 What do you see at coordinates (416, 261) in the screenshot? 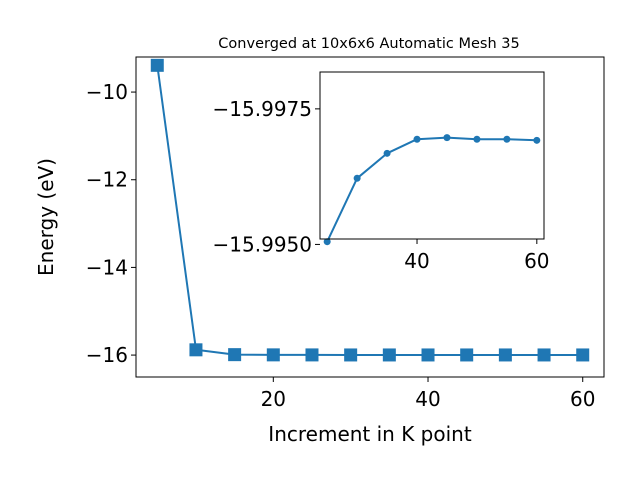
I see `inset-x-tick-label: 40` at bounding box center [416, 261].